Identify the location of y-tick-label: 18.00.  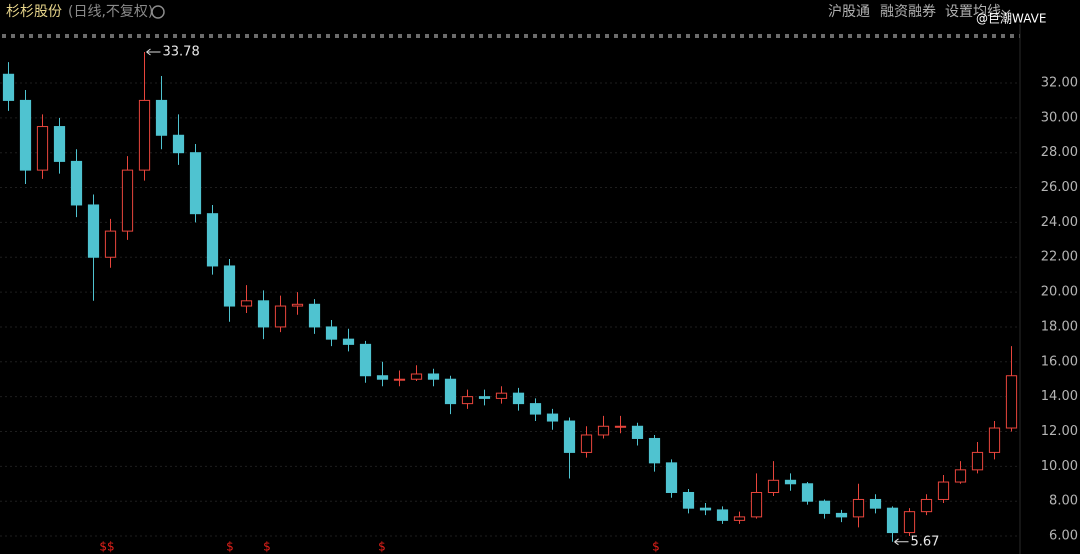
(1059, 326).